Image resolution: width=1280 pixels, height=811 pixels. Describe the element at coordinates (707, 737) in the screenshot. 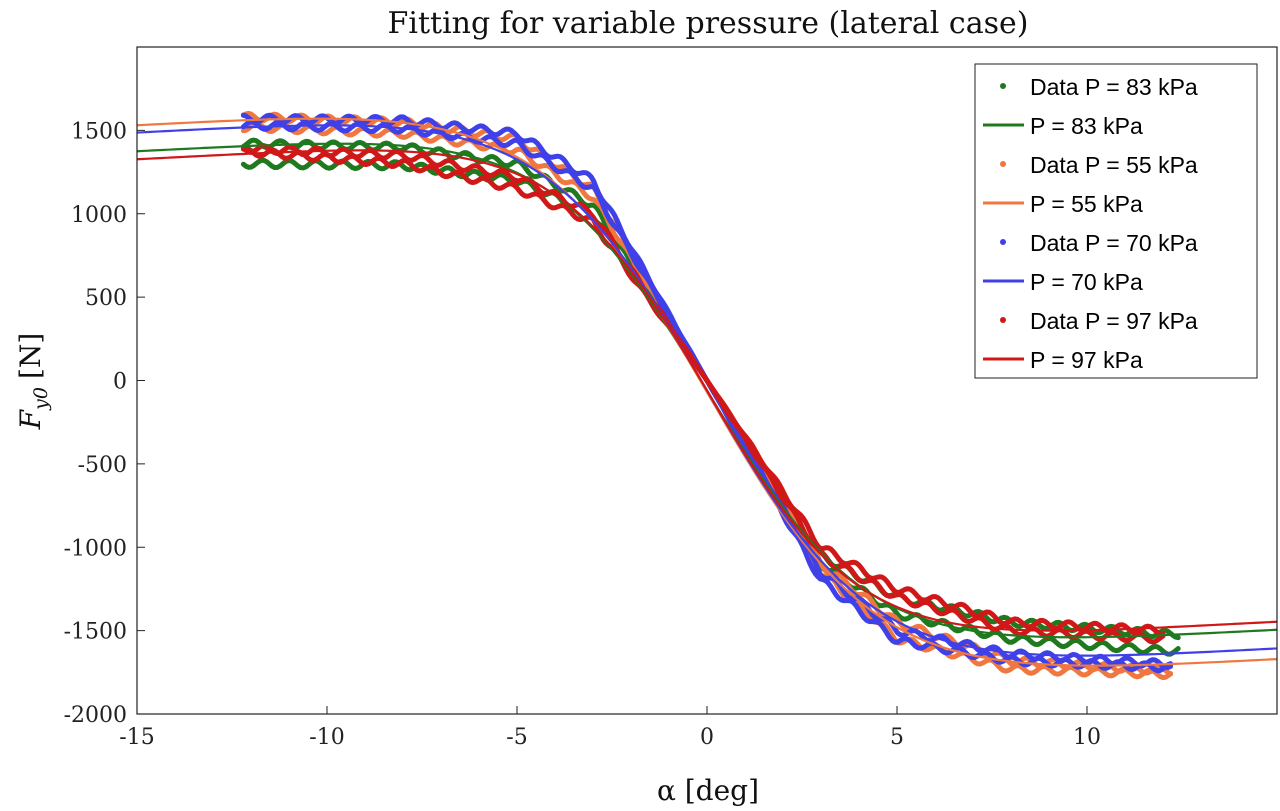

I see `x-tick-label: 0` at that location.